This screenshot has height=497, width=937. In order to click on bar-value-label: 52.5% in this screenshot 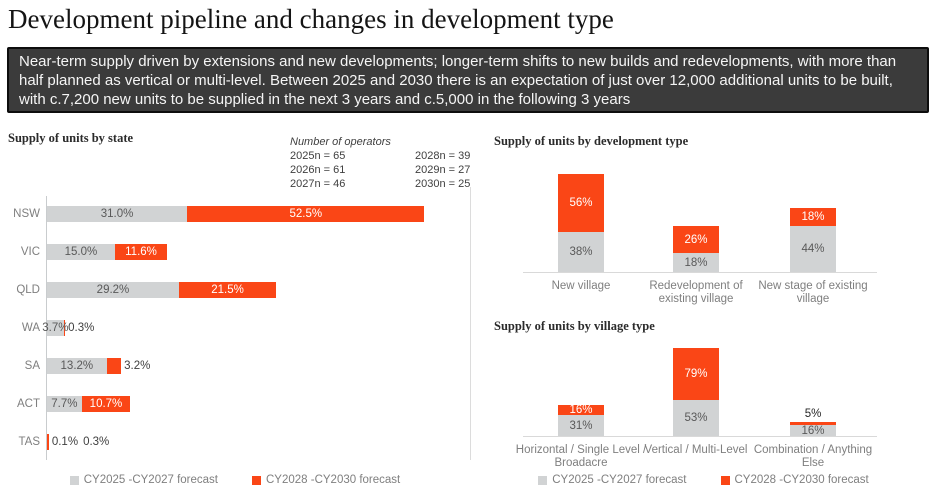, I will do `click(306, 214)`.